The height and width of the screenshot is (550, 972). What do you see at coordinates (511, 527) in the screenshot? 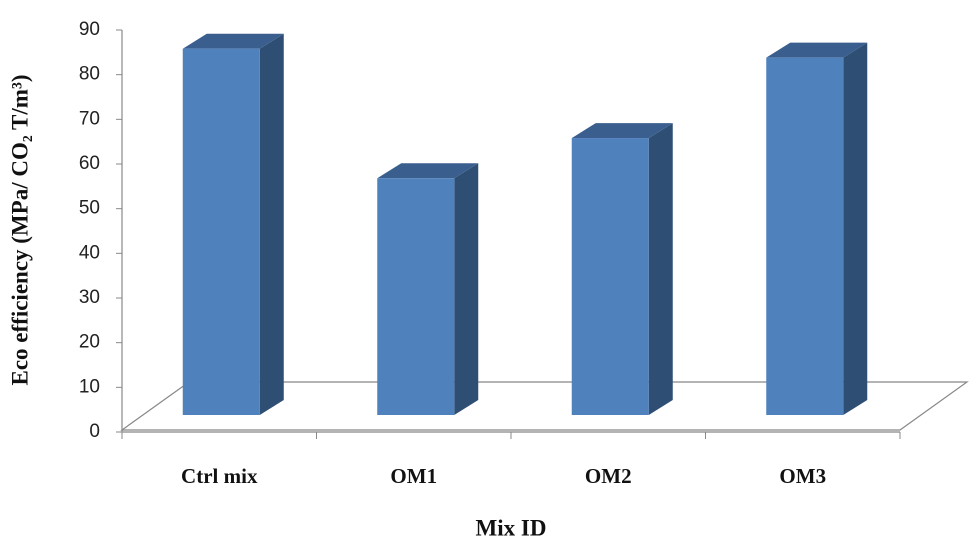
I see `x-axis-title: Mix ID` at bounding box center [511, 527].